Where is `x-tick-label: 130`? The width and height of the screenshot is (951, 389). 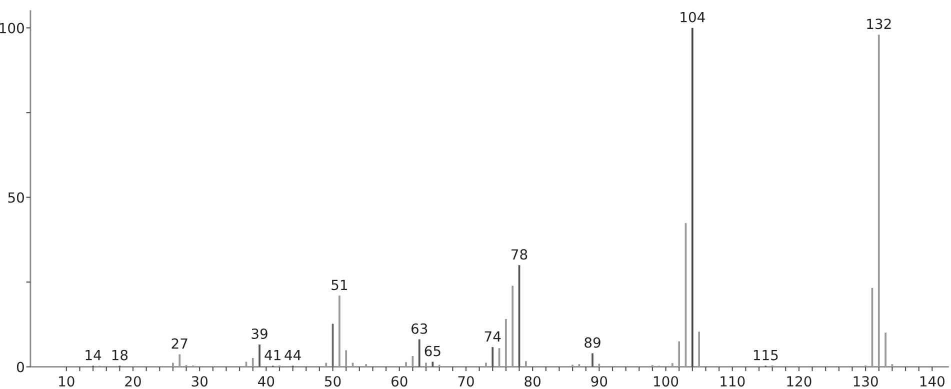 x-tick-label: 130 is located at coordinates (866, 381).